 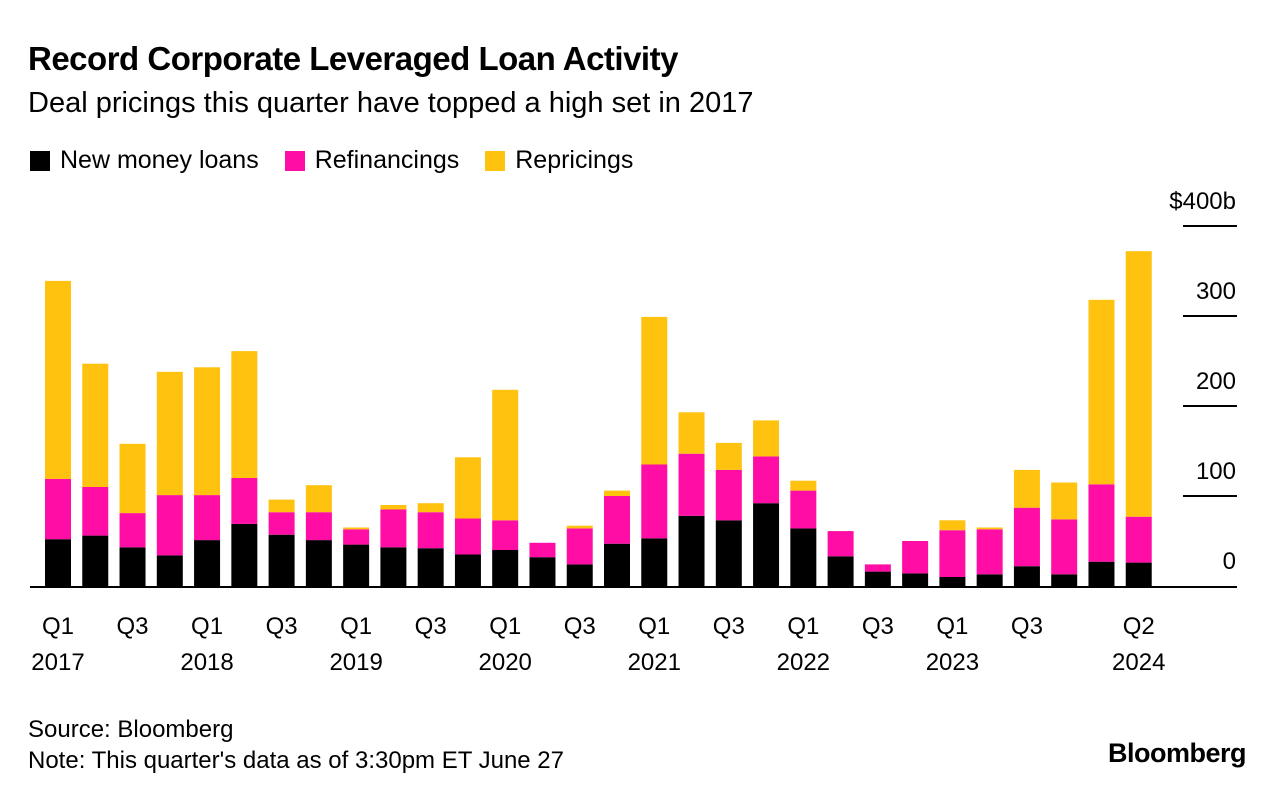 What do you see at coordinates (1139, 626) in the screenshot?
I see `x-tick-quarter-29: Q2` at bounding box center [1139, 626].